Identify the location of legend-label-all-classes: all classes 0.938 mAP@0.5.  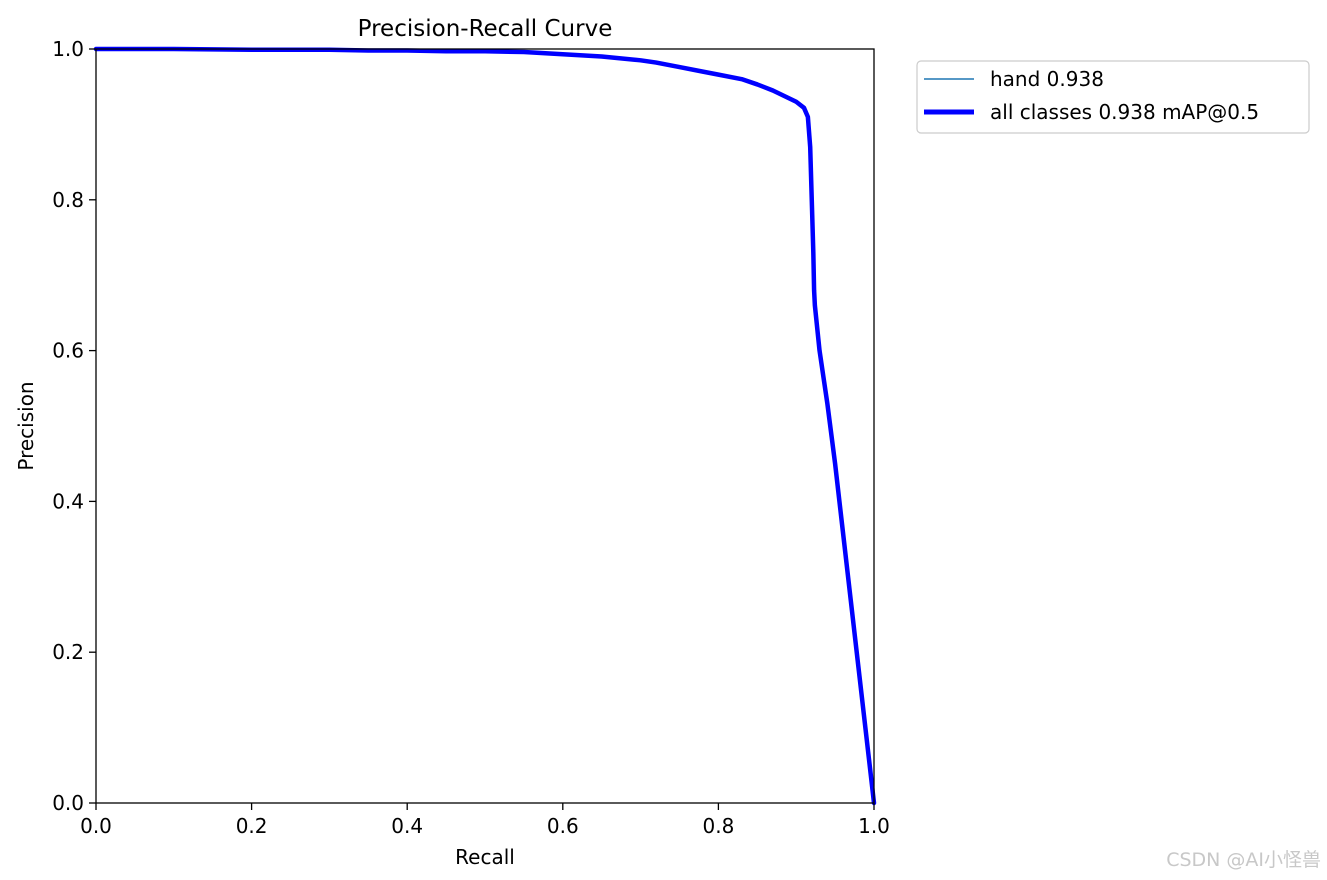
(1124, 112).